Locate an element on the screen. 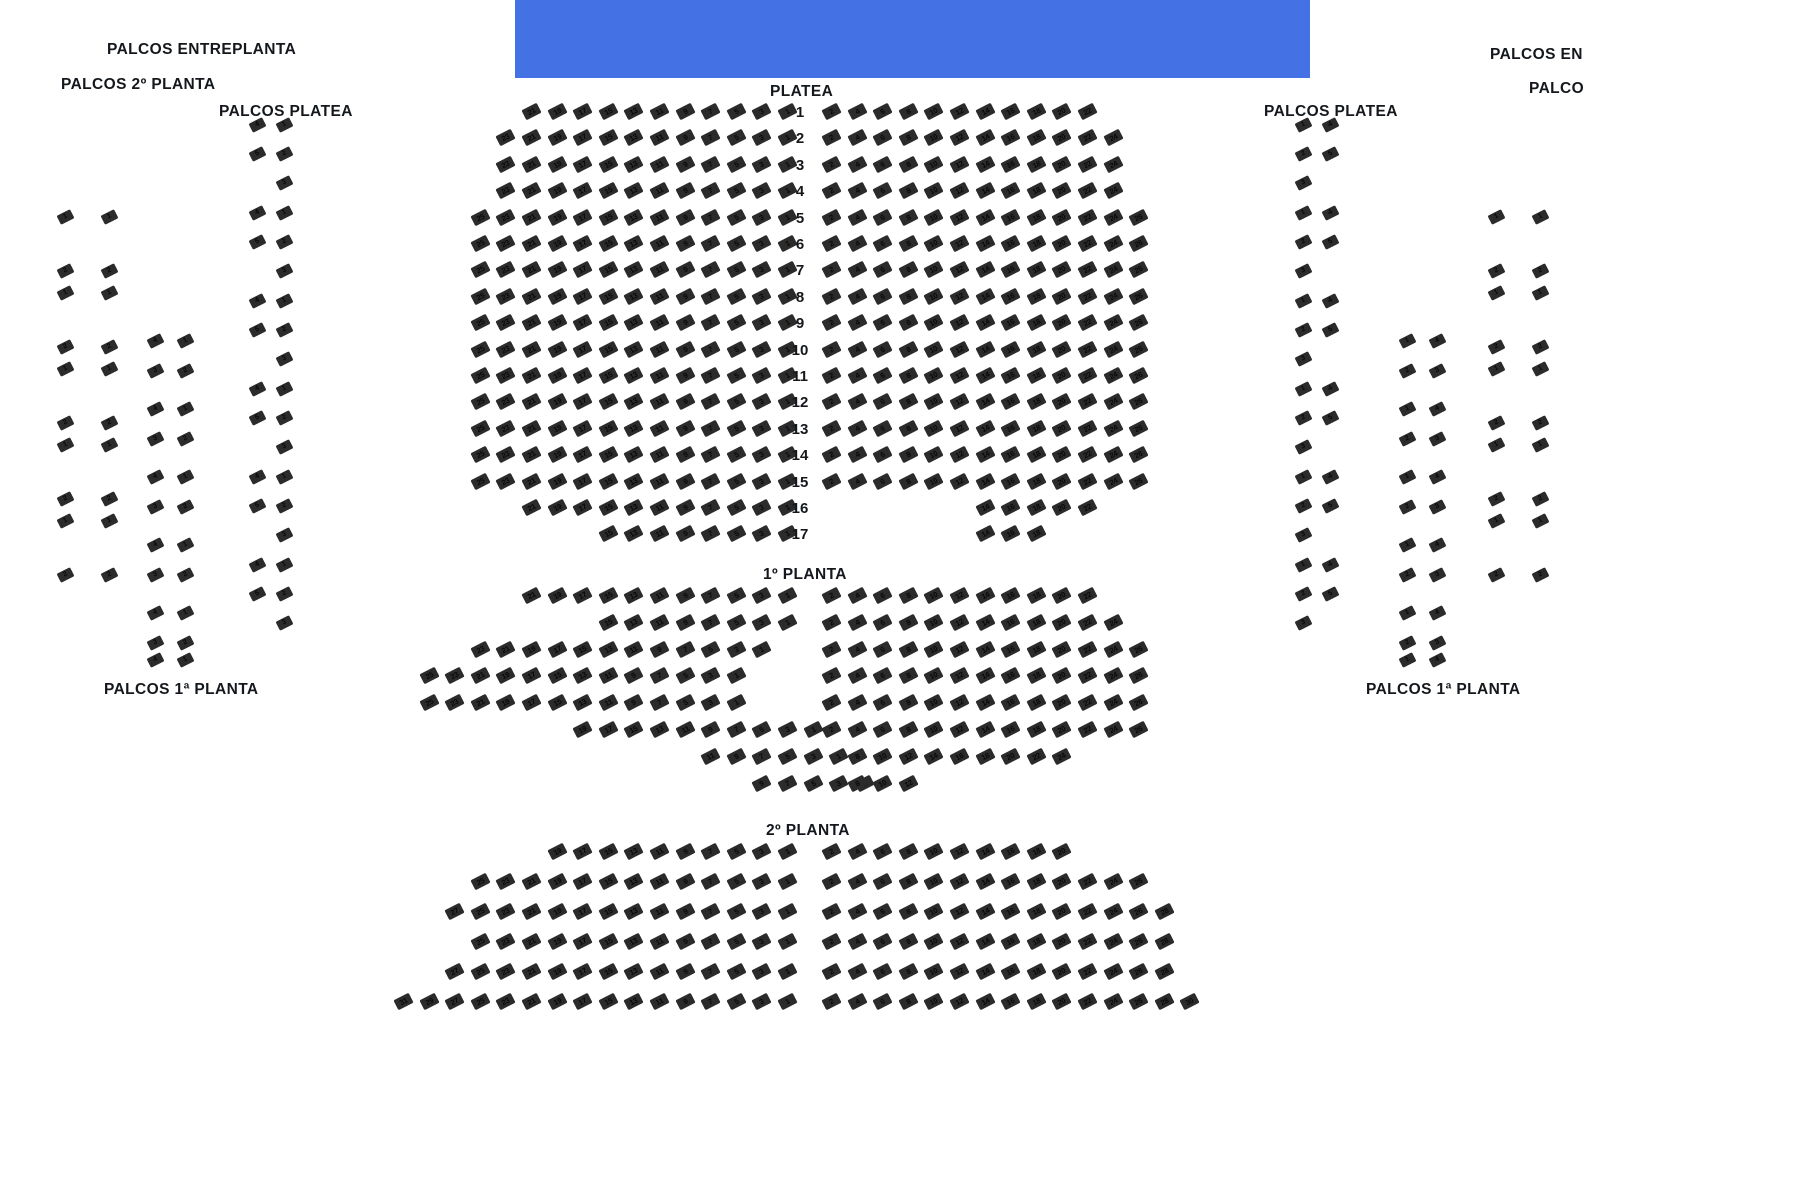 Image resolution: width=1810 pixels, height=1190 pixels. planta1-seat: 25 is located at coordinates (429, 676).